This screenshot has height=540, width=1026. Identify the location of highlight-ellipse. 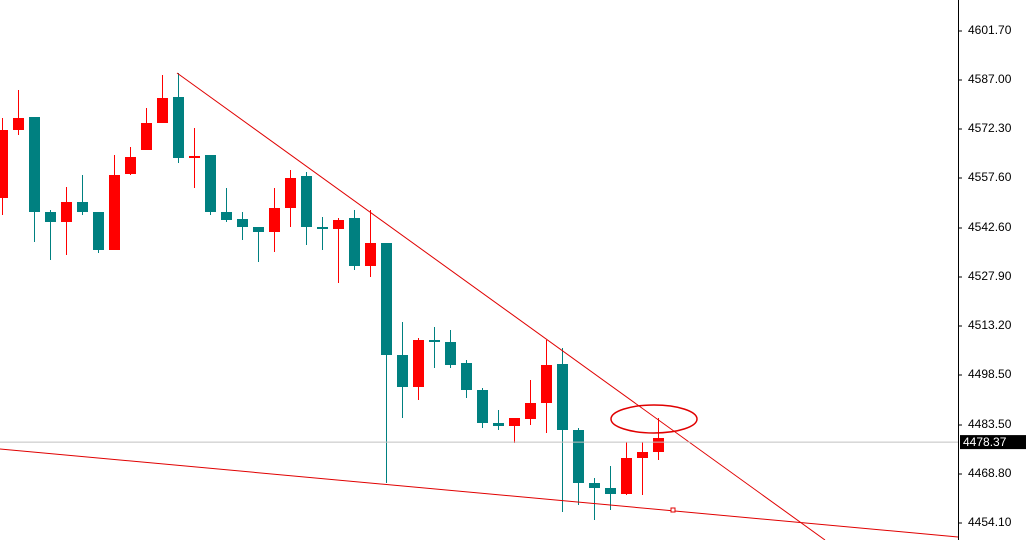
(654, 419).